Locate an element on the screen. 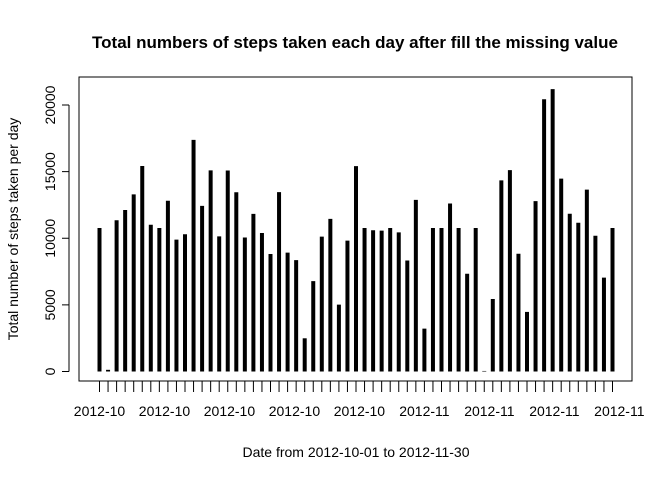 This screenshot has width=672, height=480. x-tick-label-6: 2012-11 is located at coordinates (424, 411).